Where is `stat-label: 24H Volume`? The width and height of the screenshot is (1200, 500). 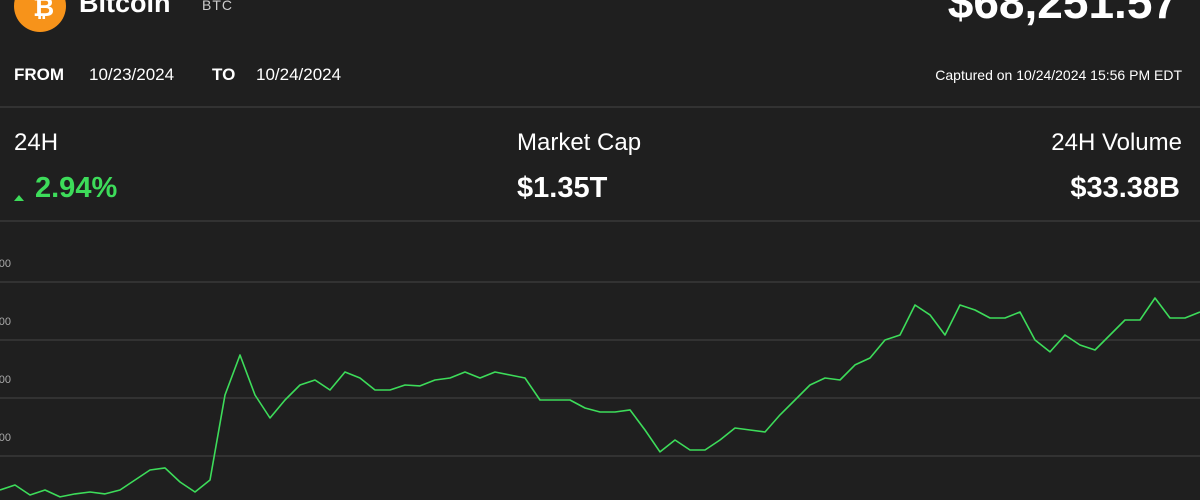
stat-label: 24H Volume is located at coordinates (1116, 142).